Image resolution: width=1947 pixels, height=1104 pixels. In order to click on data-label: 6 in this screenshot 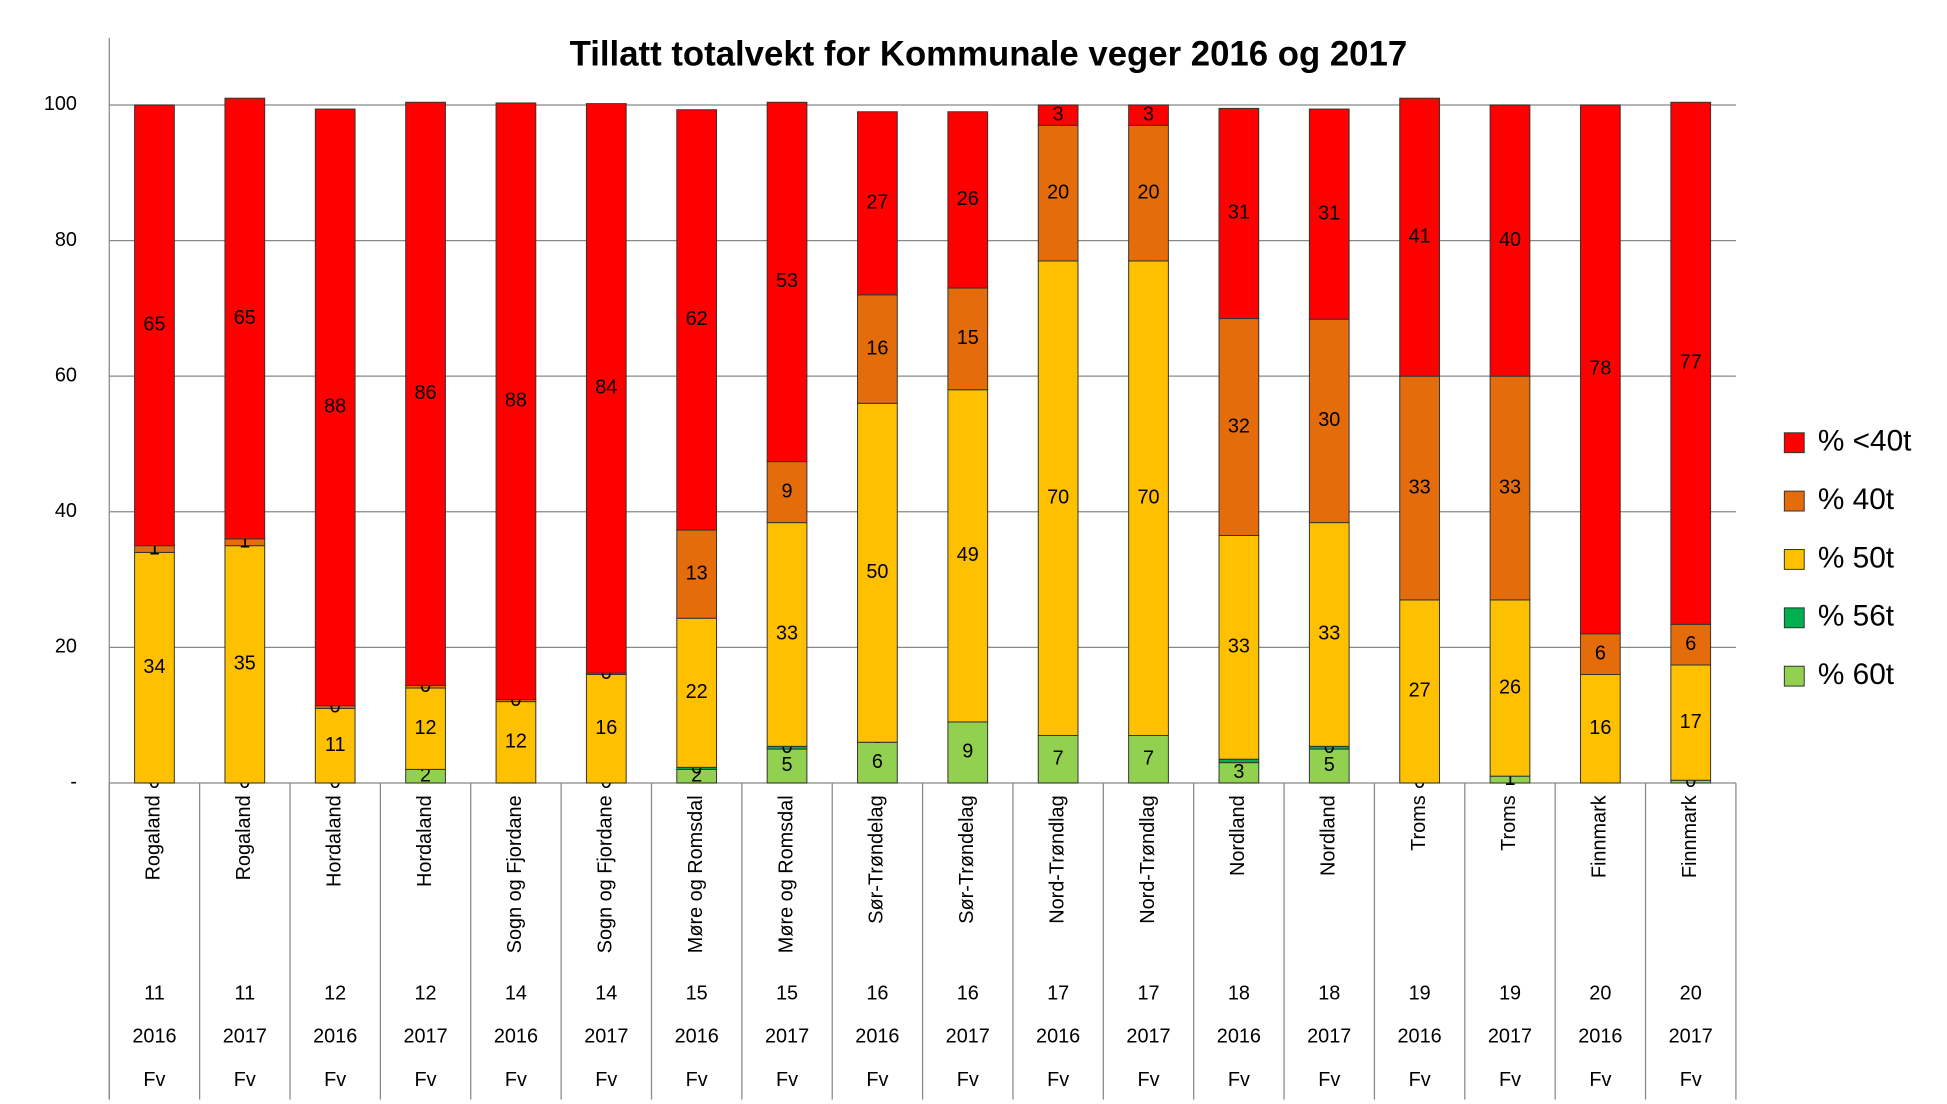, I will do `click(1690, 644)`.